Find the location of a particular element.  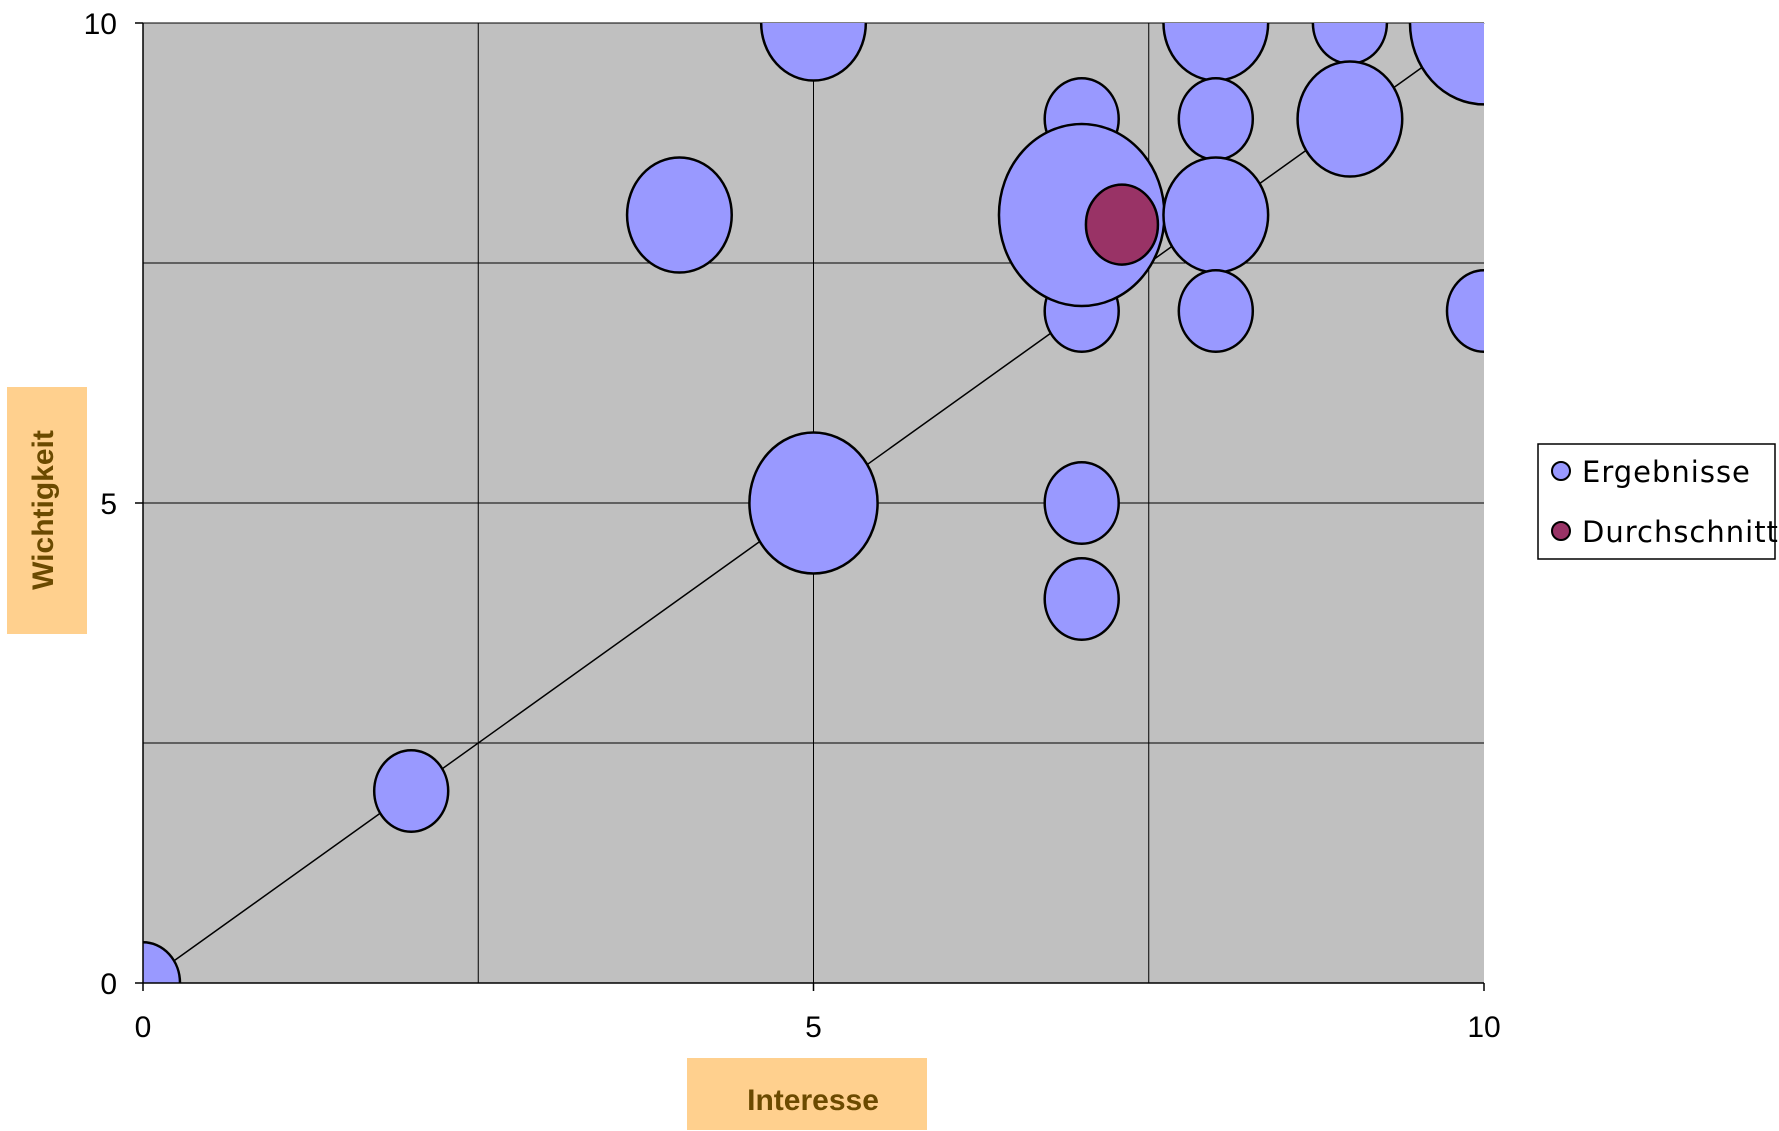

y-axis-title-box is located at coordinates (47, 510).